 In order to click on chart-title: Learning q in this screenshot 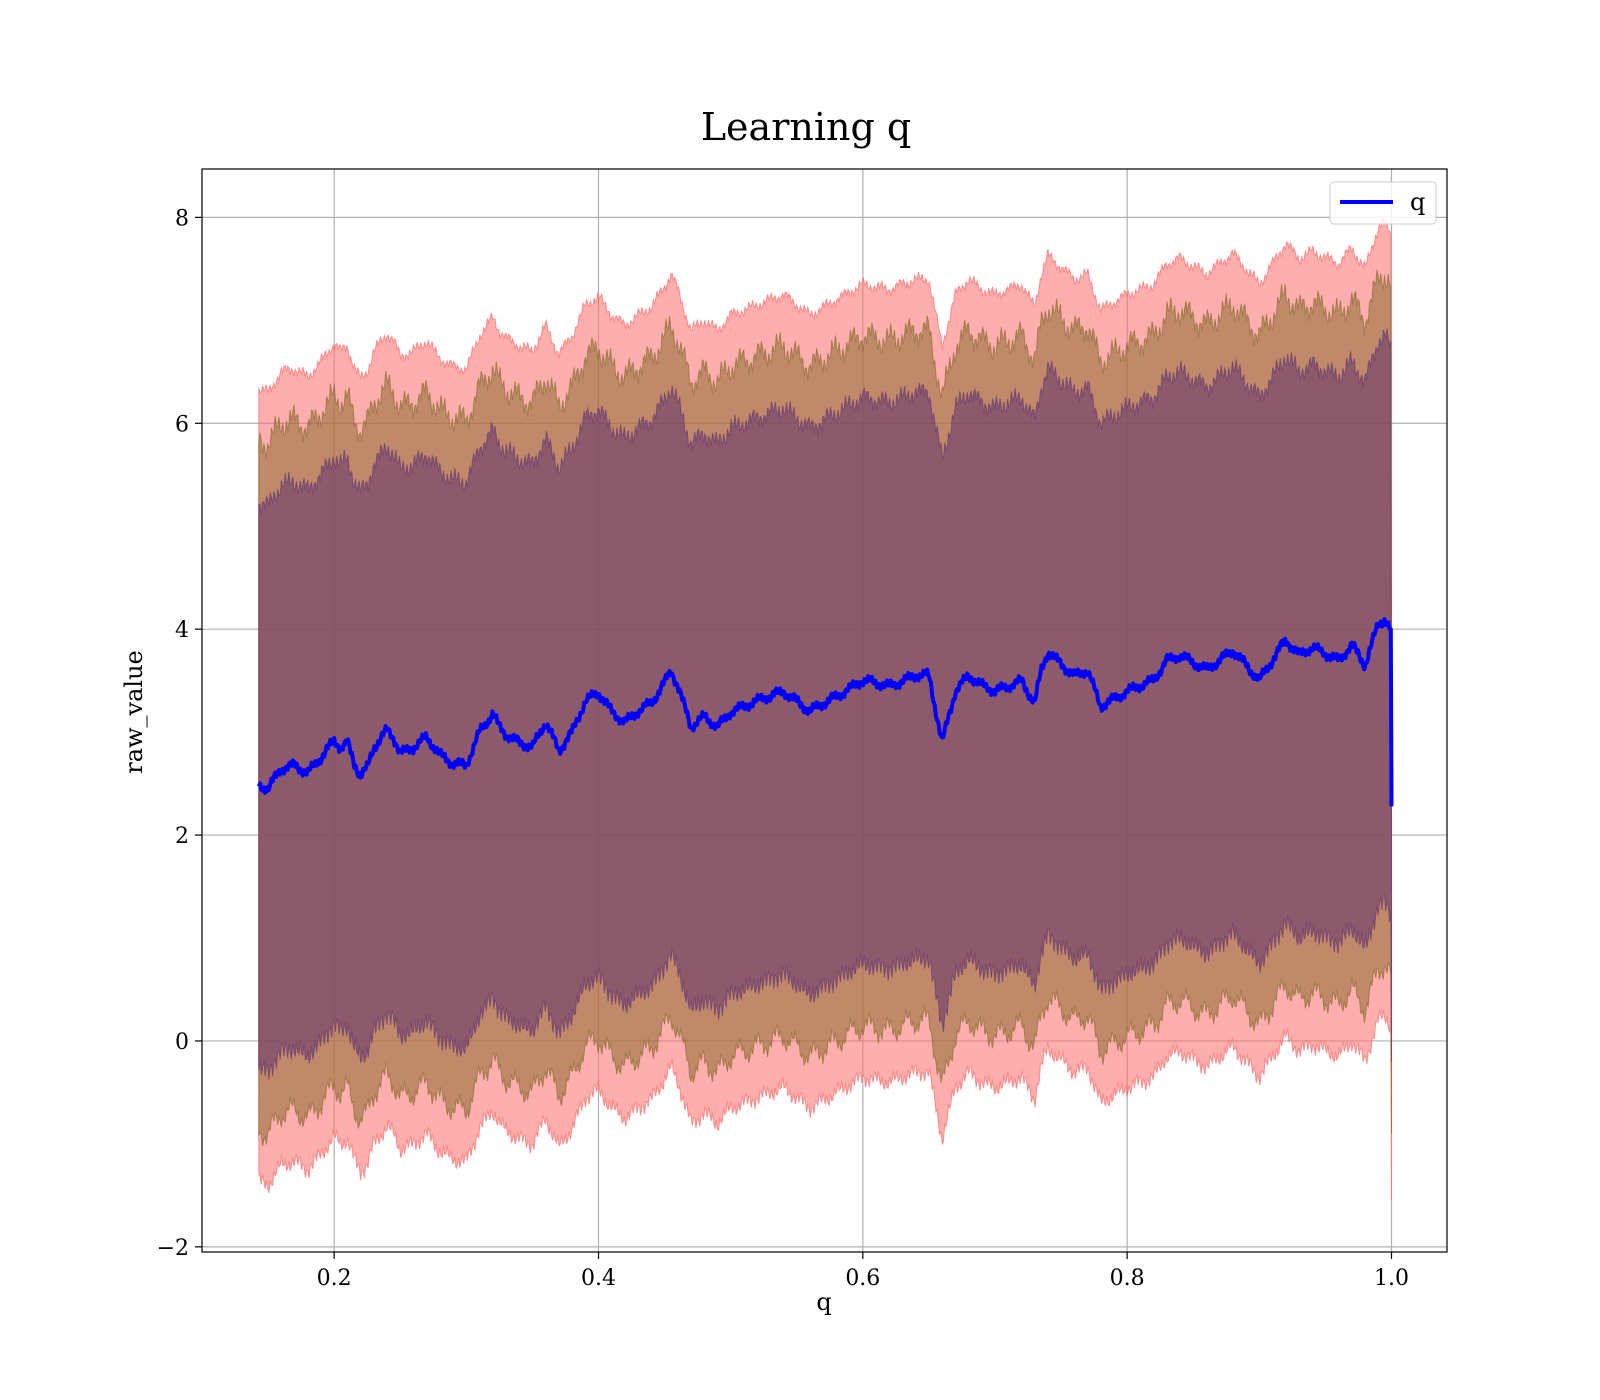, I will do `click(806, 127)`.